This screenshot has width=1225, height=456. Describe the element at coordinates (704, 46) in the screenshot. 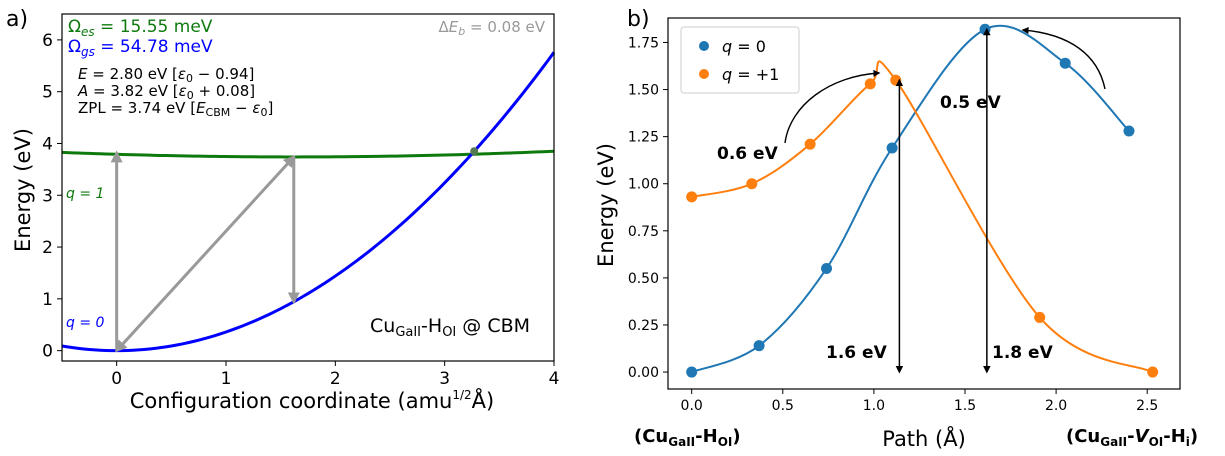

I see `legend-marker-q0` at that location.